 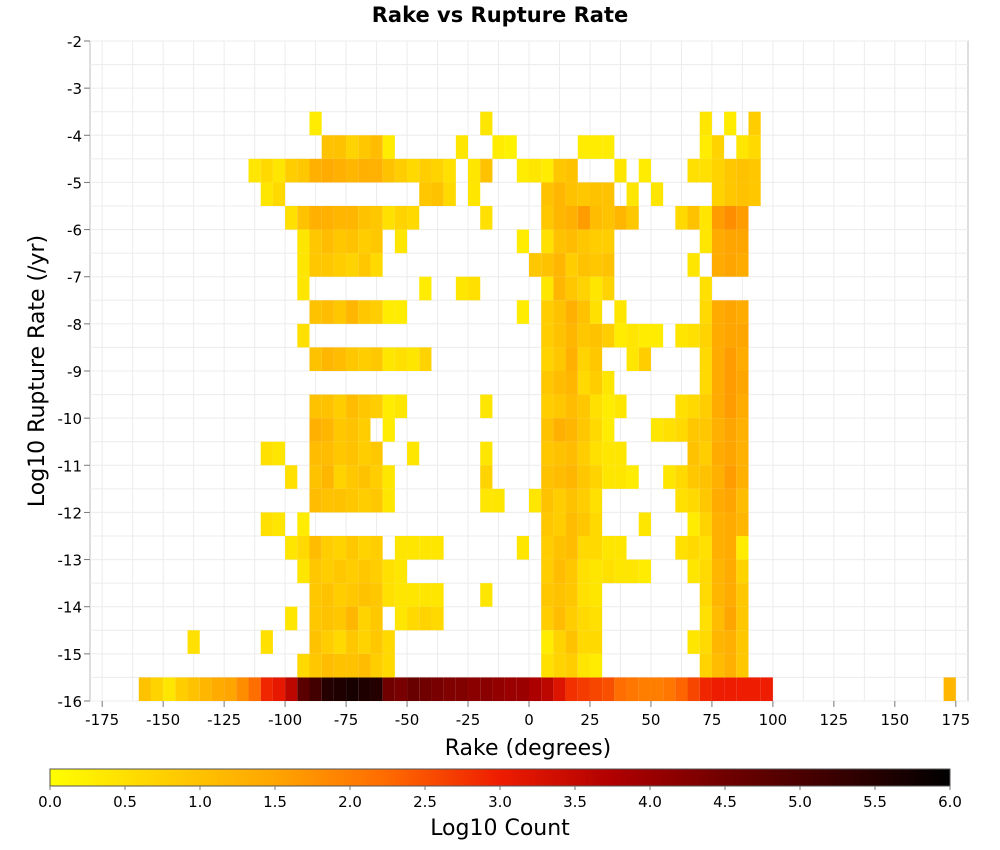 I want to click on x-tick-label: 175, so click(x=955, y=720).